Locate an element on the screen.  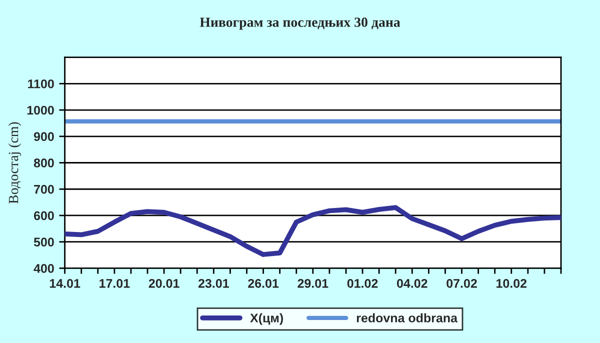
chart-title: Нивограм за последњих 30 дана is located at coordinates (300, 24).